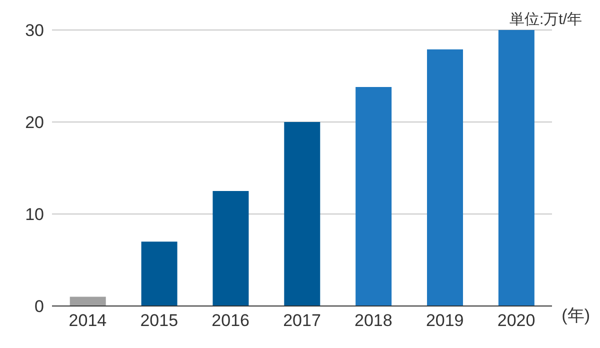 This screenshot has width=600, height=348. I want to click on y-tick-label: 20, so click(34, 122).